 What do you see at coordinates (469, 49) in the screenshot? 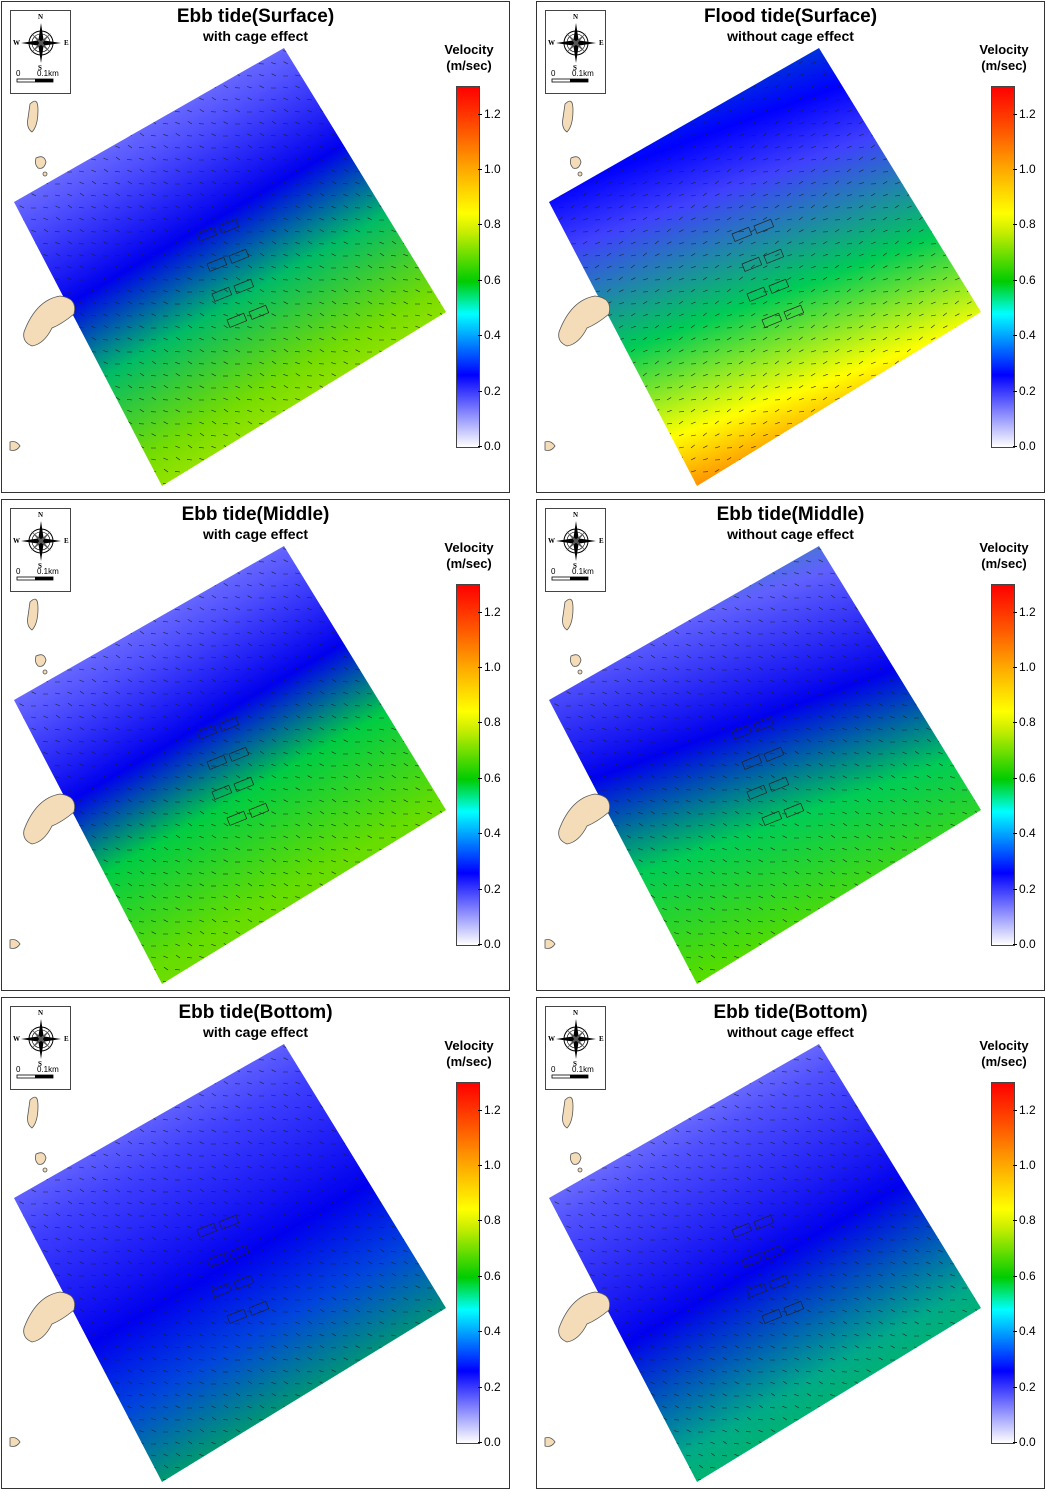
I see `legend-title-line1: Velocity` at bounding box center [469, 49].